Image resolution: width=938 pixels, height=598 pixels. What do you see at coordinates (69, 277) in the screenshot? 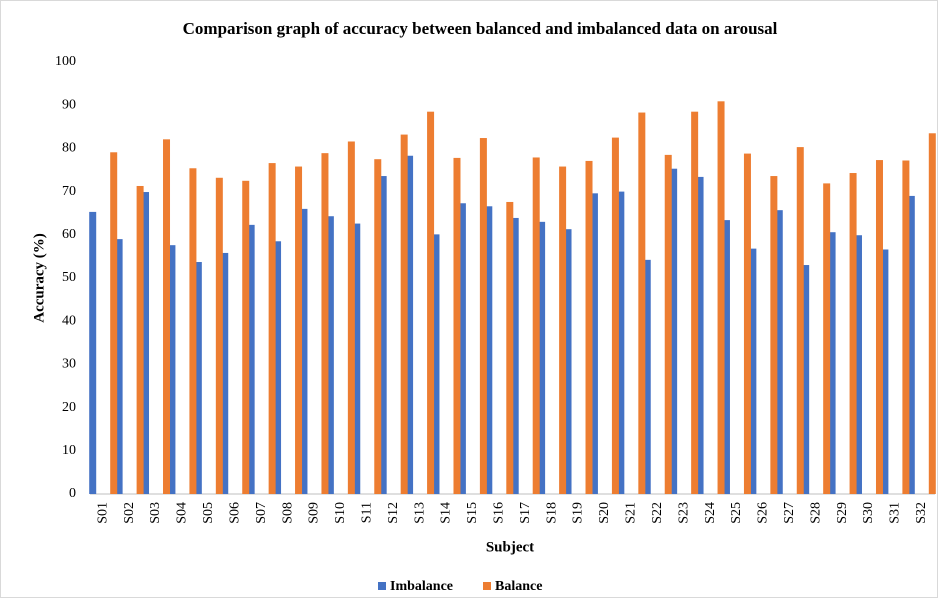
I see `y-tick-label: 50` at bounding box center [69, 277].